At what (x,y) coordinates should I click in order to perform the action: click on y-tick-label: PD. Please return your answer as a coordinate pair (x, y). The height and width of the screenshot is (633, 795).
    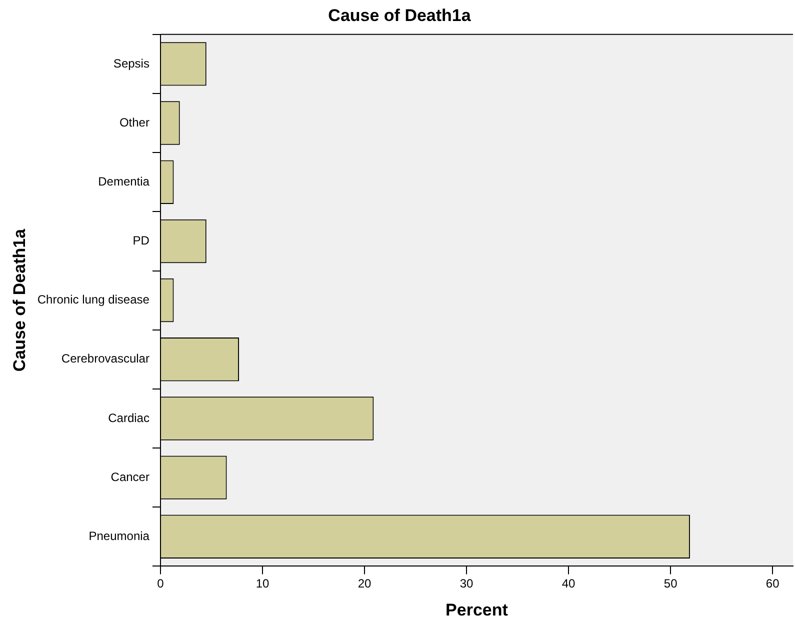
    Looking at the image, I should click on (141, 241).